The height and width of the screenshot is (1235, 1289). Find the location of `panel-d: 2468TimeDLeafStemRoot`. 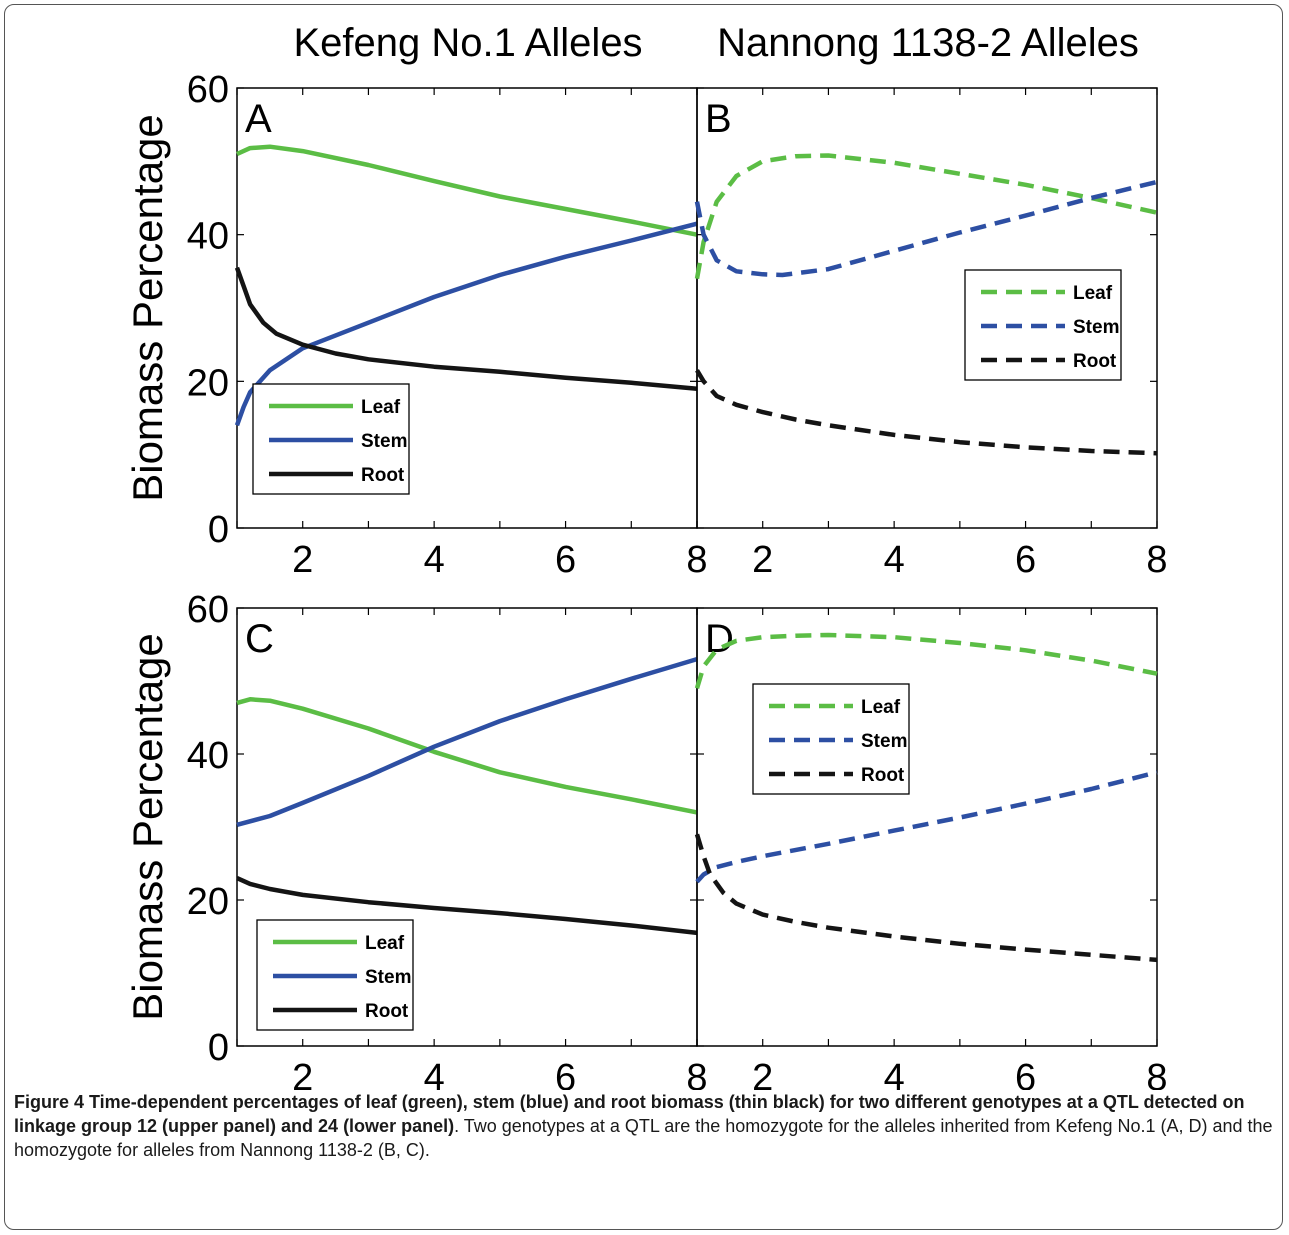

panel-d: 2468TimeDLeafStemRoot is located at coordinates (931, 848).